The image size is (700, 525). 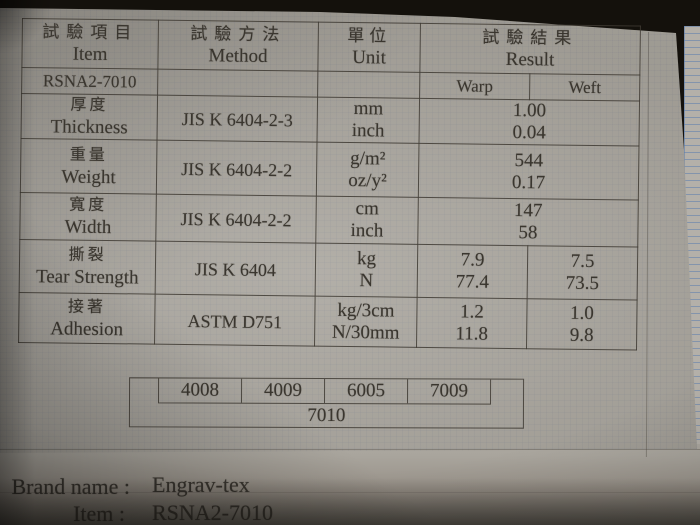 I want to click on method-value: JIS K 6404, so click(x=235, y=270).